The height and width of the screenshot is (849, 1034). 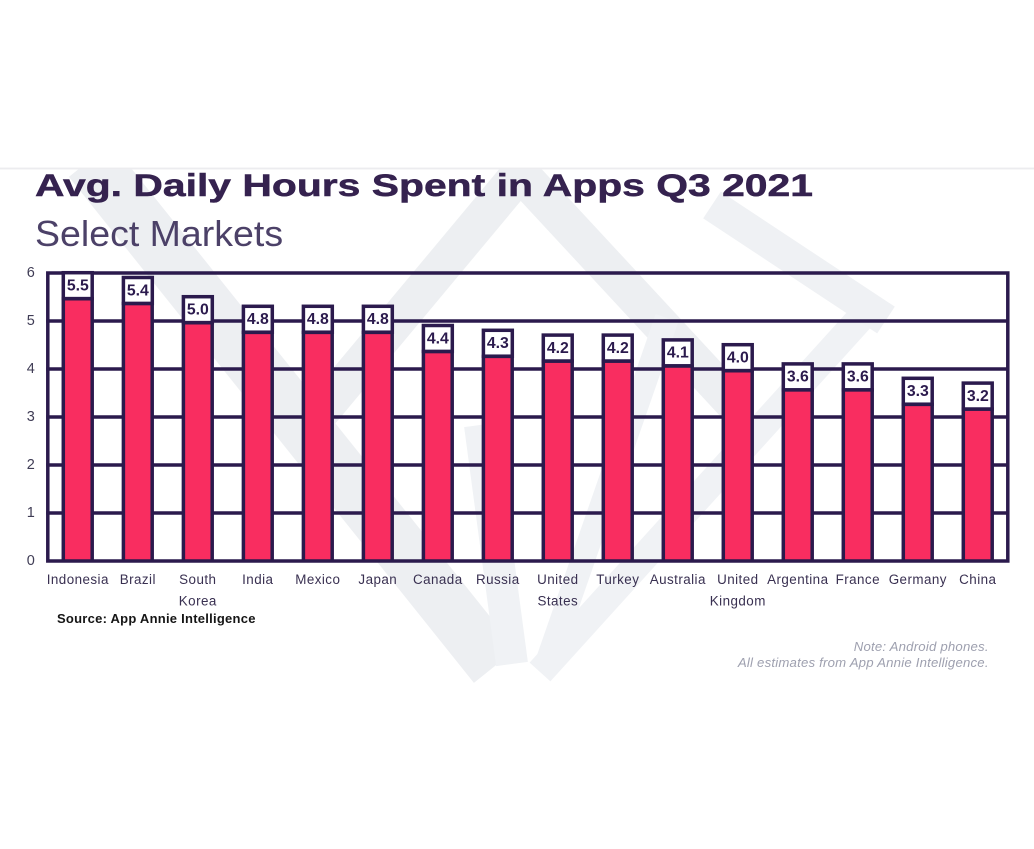 What do you see at coordinates (31, 465) in the screenshot?
I see `svg-text: 2` at bounding box center [31, 465].